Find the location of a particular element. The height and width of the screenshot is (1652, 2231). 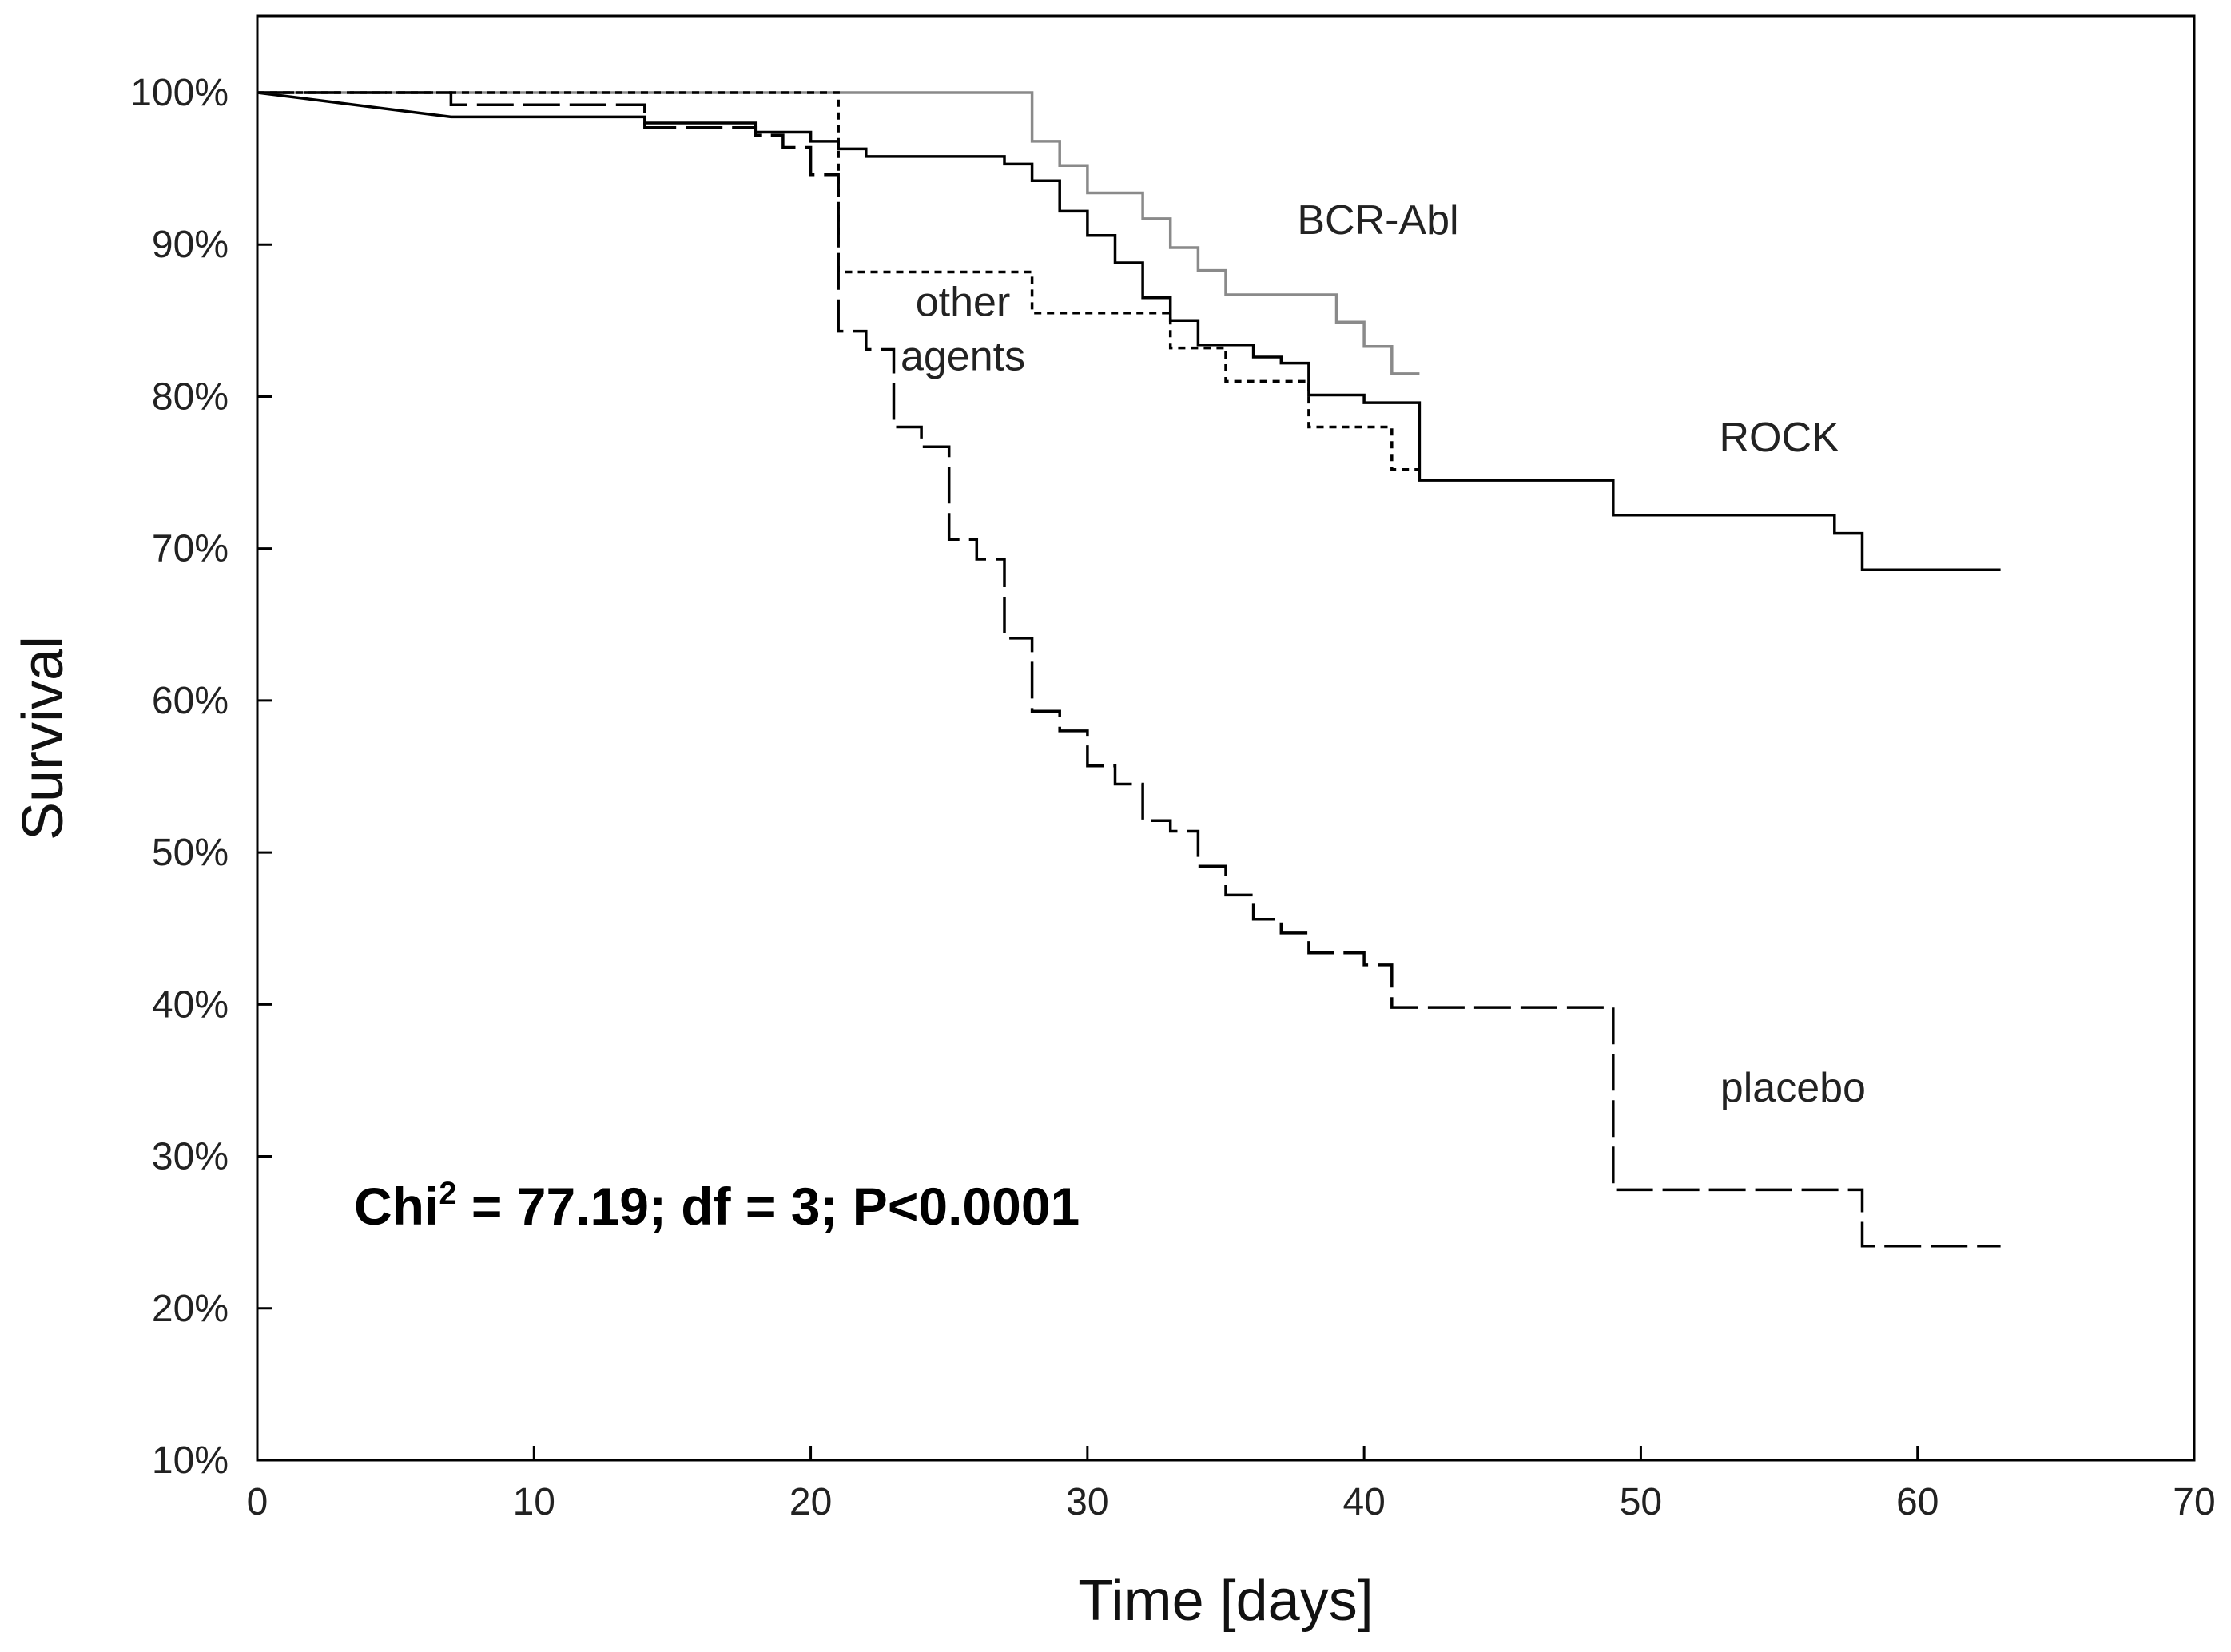

x-tick-label: 0 is located at coordinates (257, 1502).